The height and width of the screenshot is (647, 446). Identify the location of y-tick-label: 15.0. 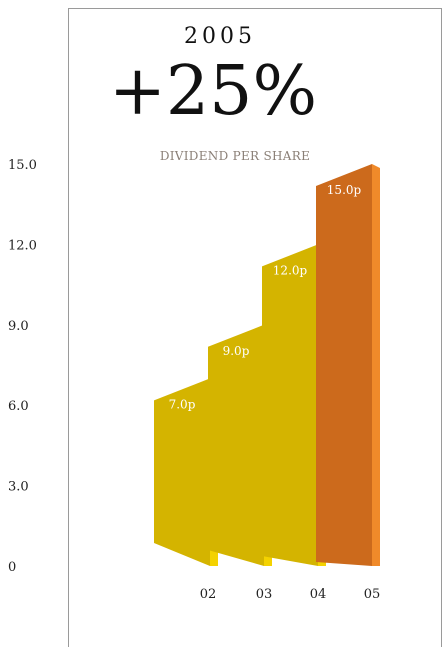
(22, 165).